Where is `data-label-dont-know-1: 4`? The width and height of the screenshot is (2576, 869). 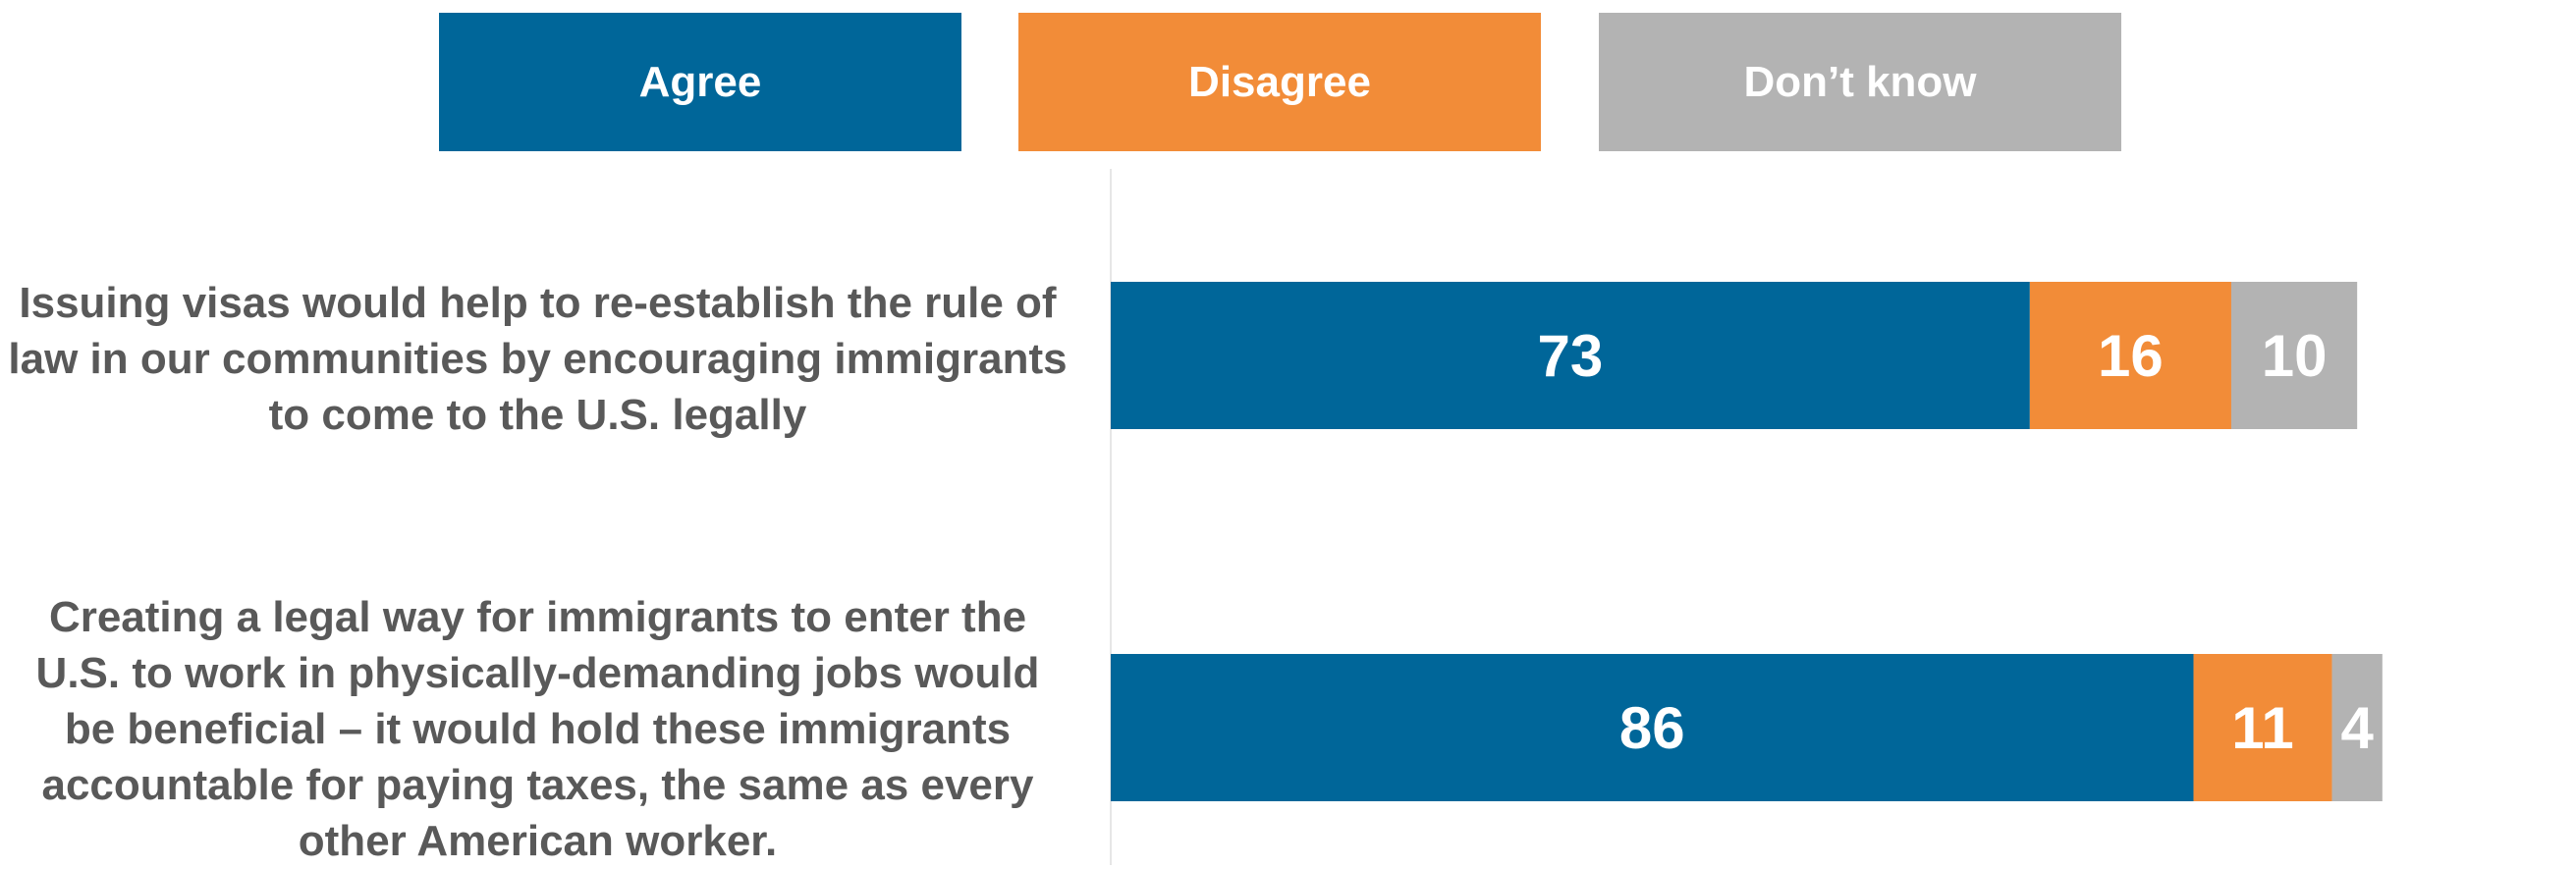 data-label-dont-know-1: 4 is located at coordinates (2357, 728).